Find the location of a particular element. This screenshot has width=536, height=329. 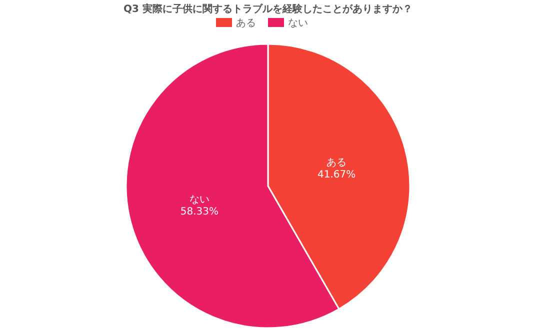

slice-label: ある is located at coordinates (336, 163).